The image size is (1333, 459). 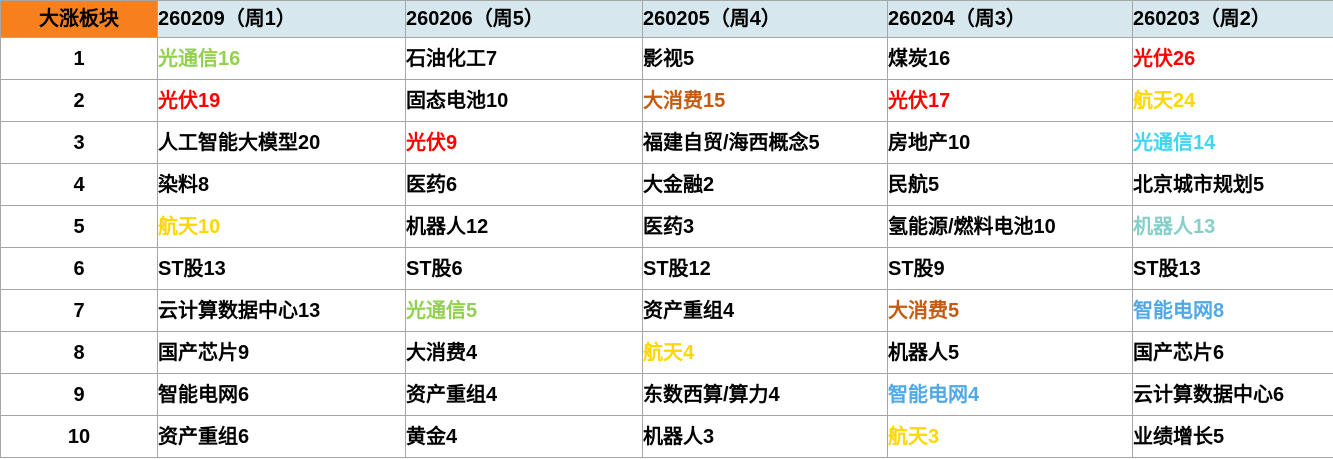 What do you see at coordinates (1232, 394) in the screenshot?
I see `sector-cell: 云计算数据中心6` at bounding box center [1232, 394].